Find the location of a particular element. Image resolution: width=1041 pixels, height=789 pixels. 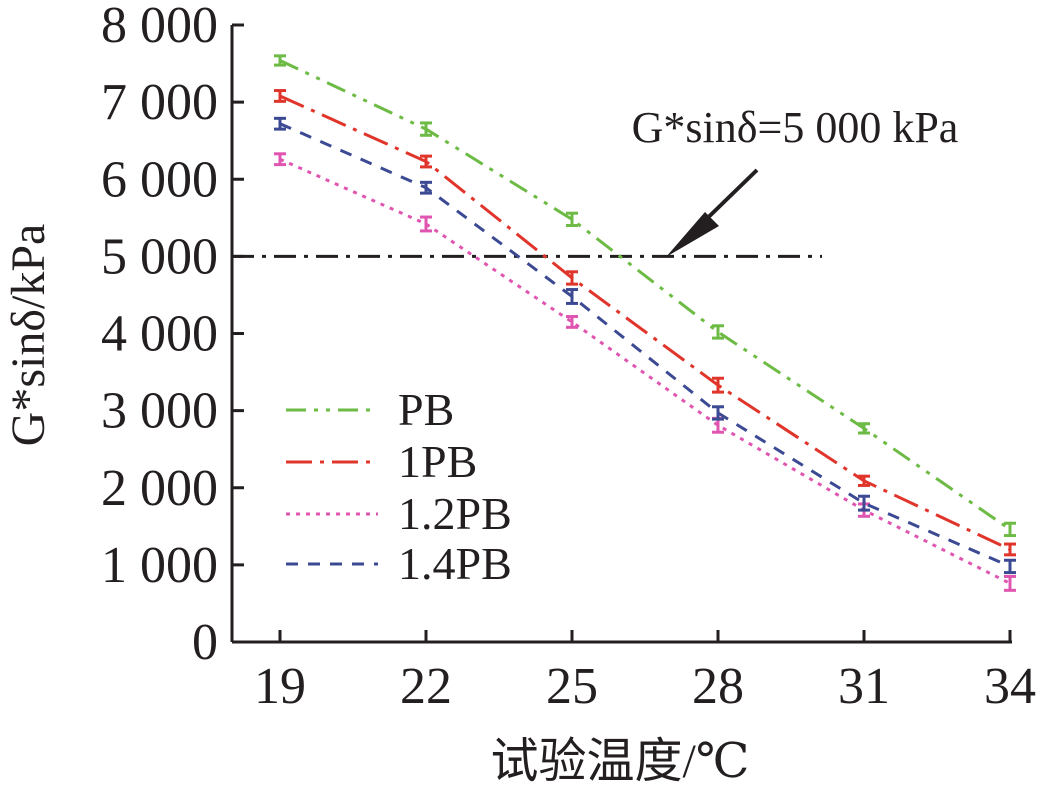

x-tick-label: 34 is located at coordinates (1010, 686).